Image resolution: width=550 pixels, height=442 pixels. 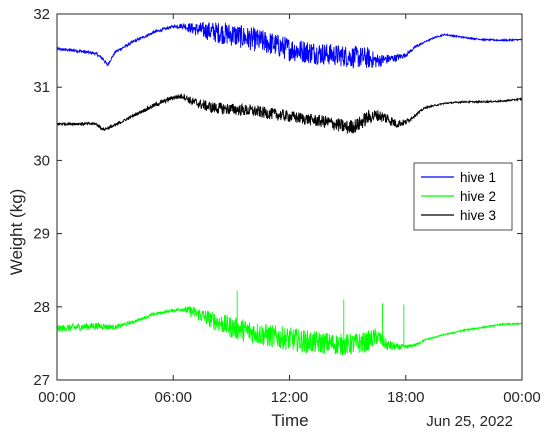 I want to click on y-axis-title: Weight (kg), so click(x=16, y=232).